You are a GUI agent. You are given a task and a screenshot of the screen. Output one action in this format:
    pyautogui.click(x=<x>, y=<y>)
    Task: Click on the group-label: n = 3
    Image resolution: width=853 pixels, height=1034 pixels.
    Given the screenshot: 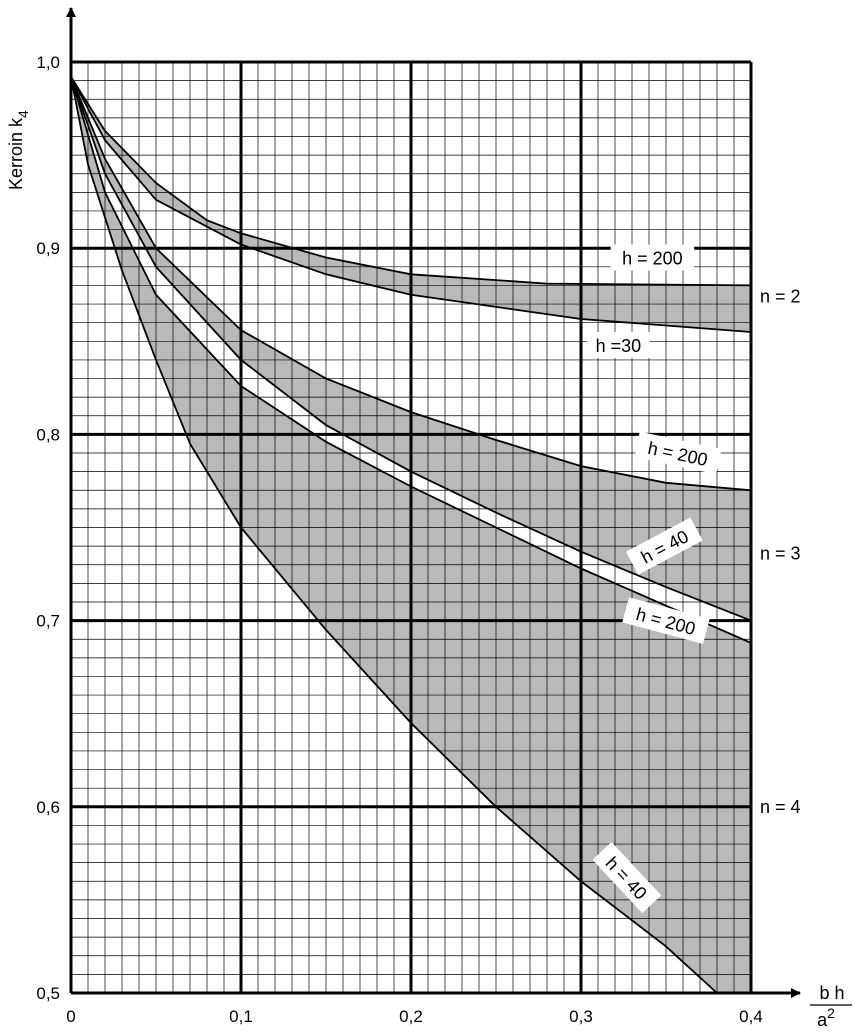 What is the action you would take?
    pyautogui.click(x=780, y=554)
    